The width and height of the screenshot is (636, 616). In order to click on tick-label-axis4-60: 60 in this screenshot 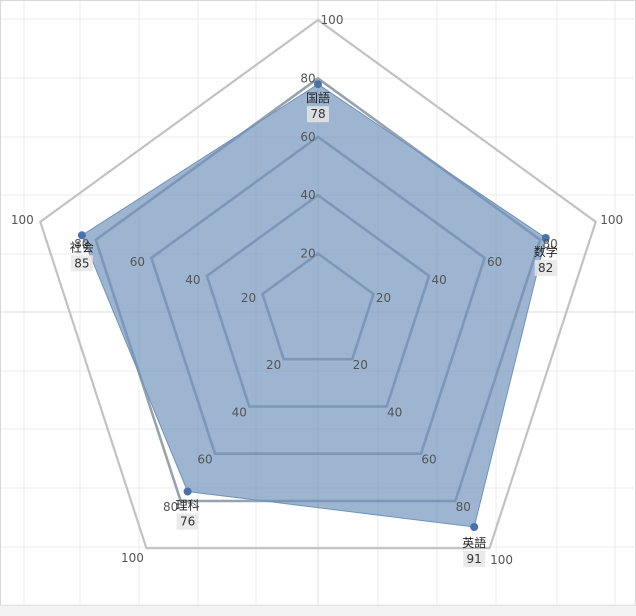, I will do `click(137, 262)`.